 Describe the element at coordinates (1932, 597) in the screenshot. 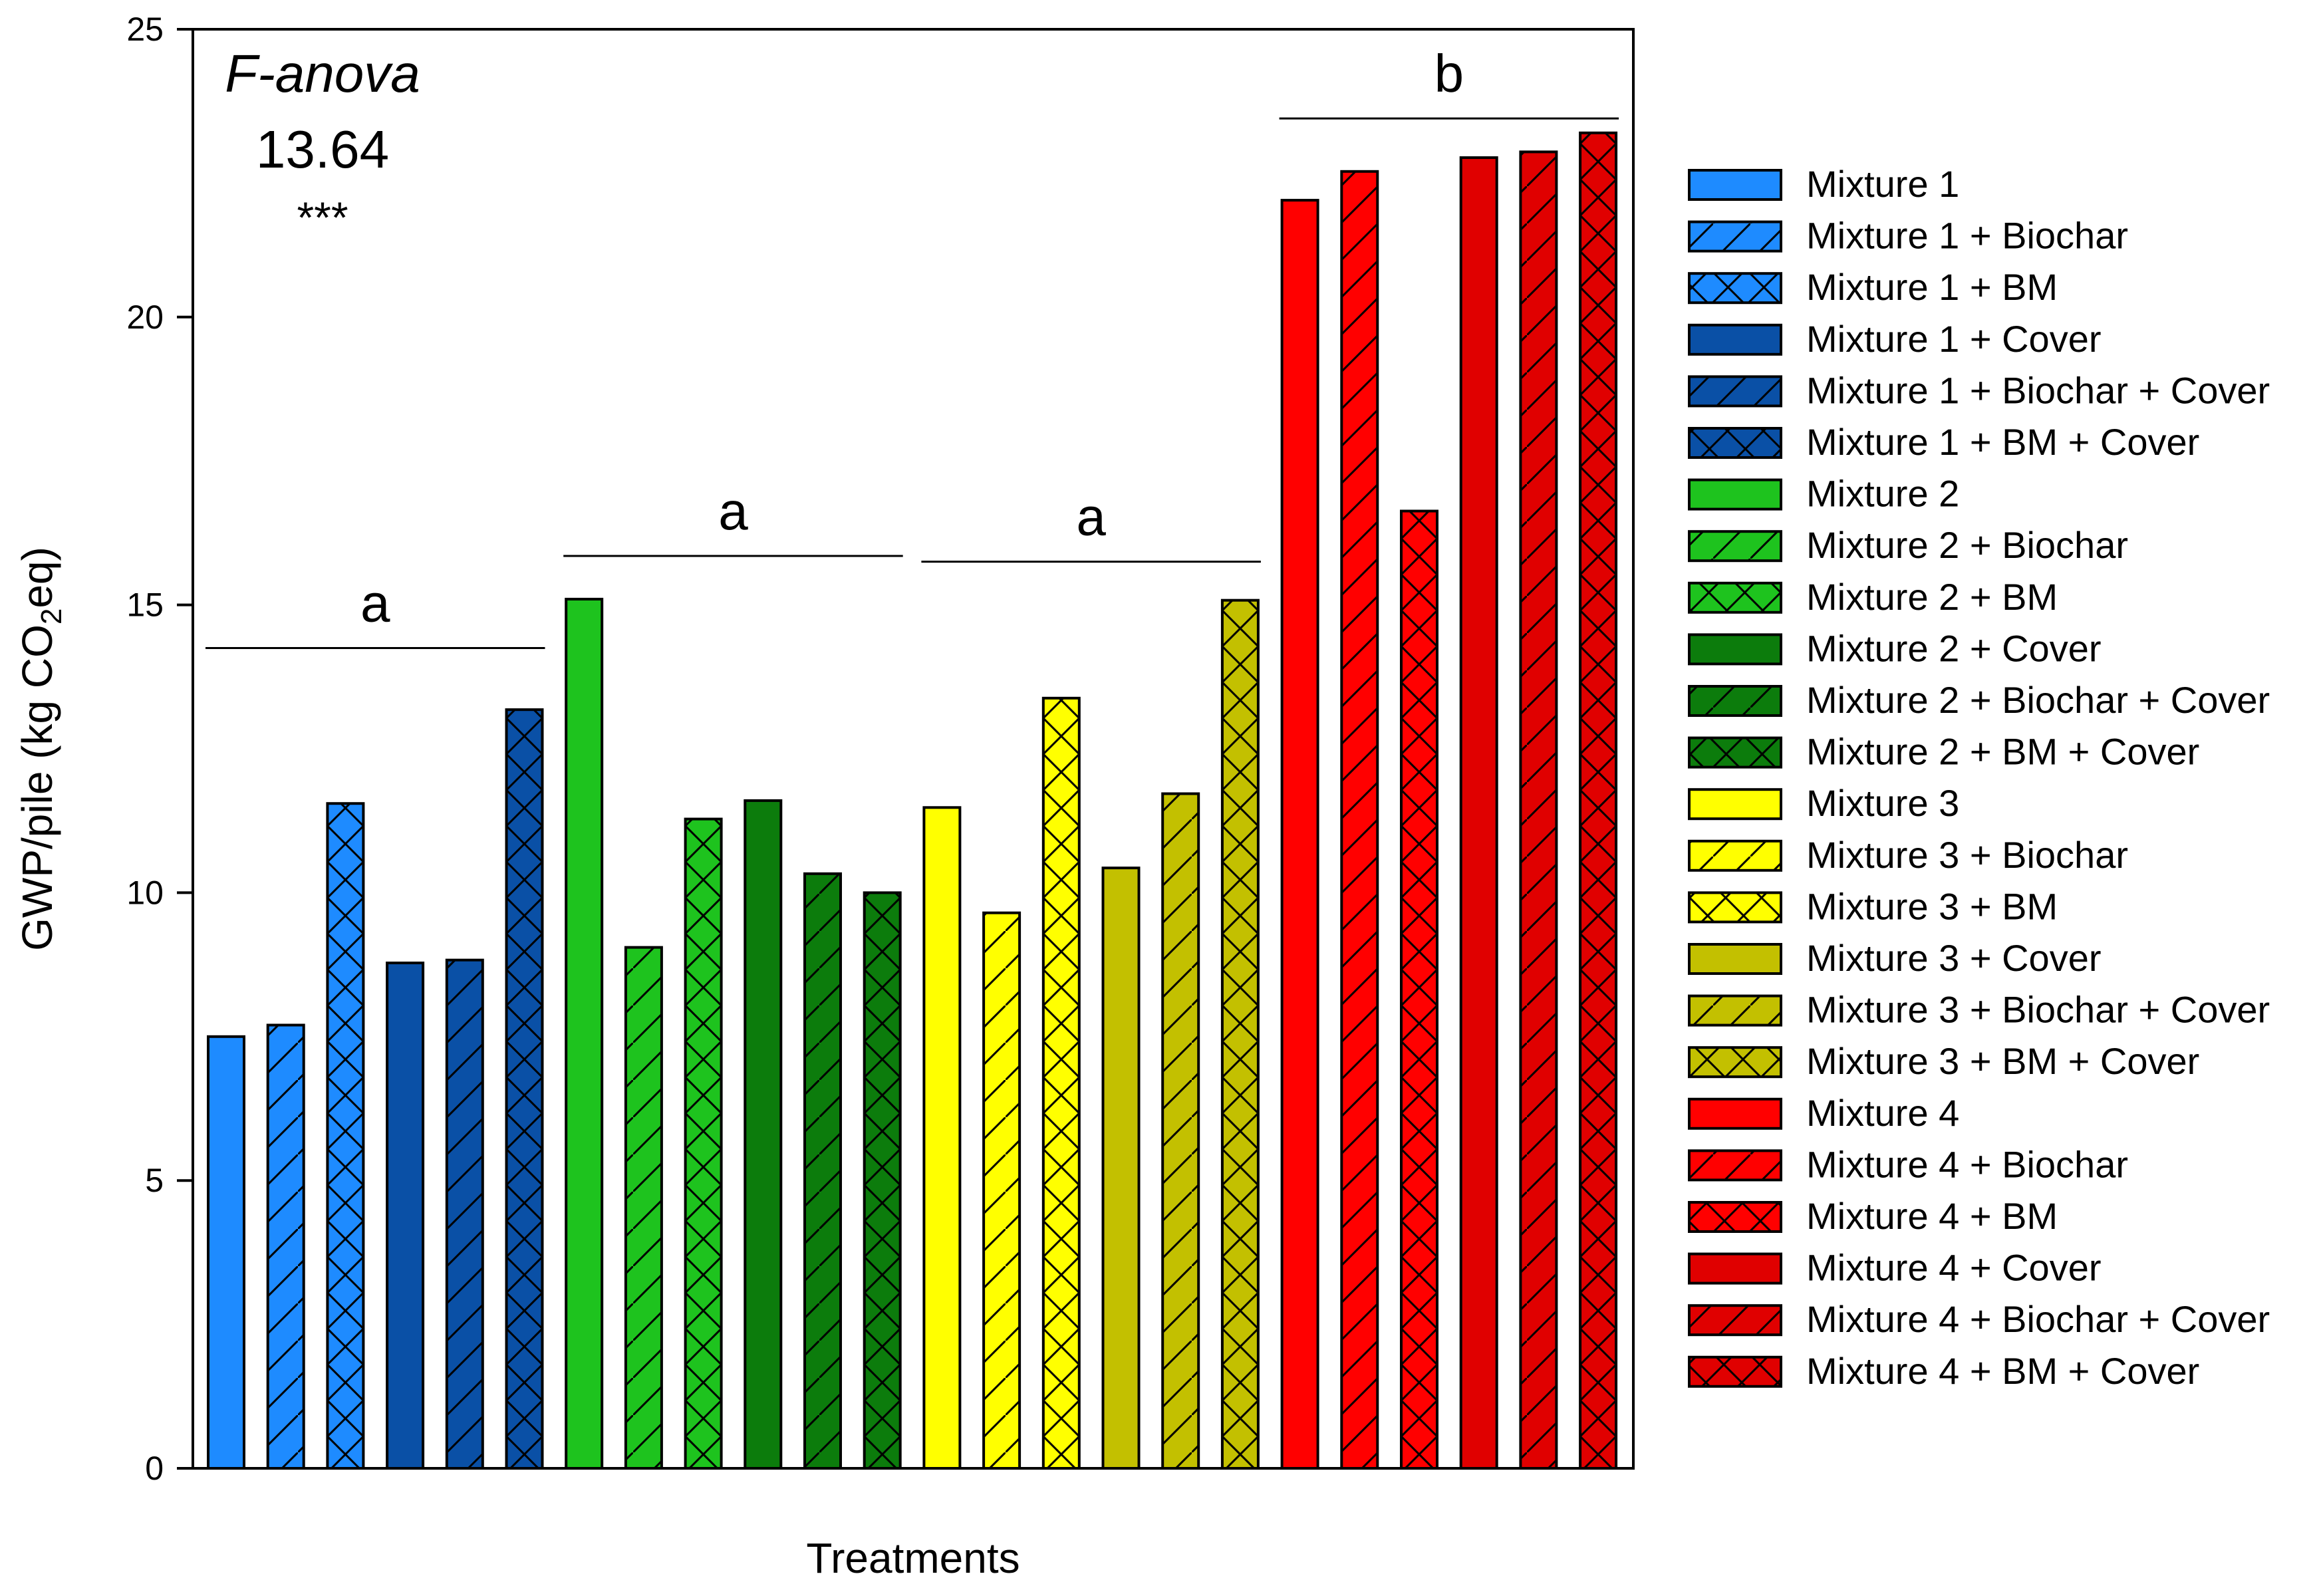

I see `legend-label-9: Mixture 2 + BM` at that location.